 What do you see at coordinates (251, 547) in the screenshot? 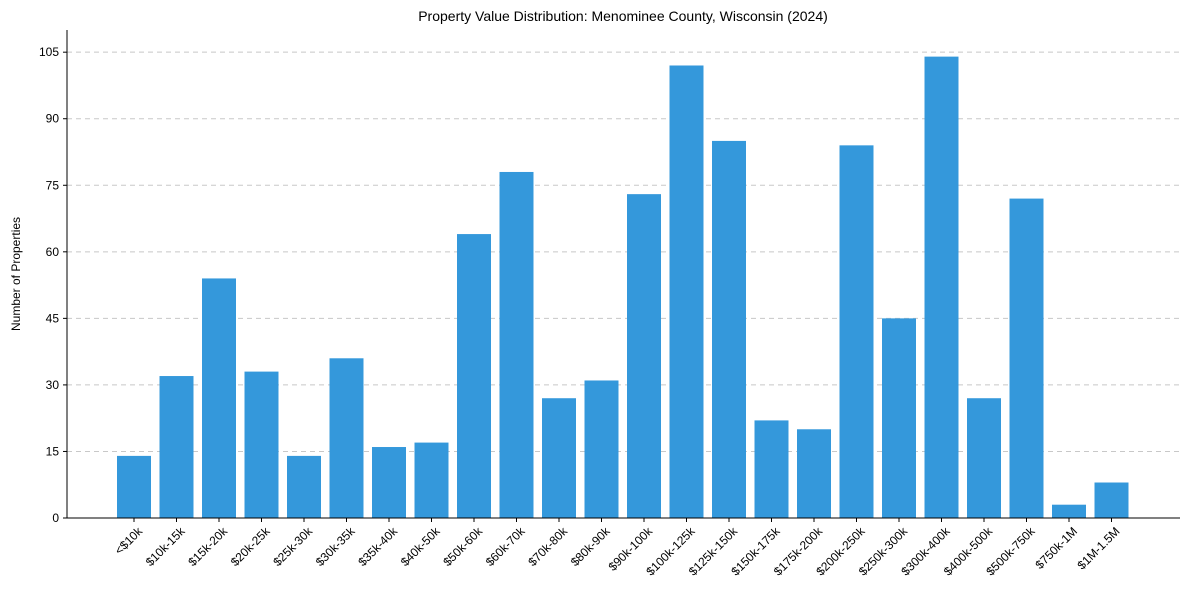
I see `x-tick-label-3: $20k-25k` at bounding box center [251, 547].